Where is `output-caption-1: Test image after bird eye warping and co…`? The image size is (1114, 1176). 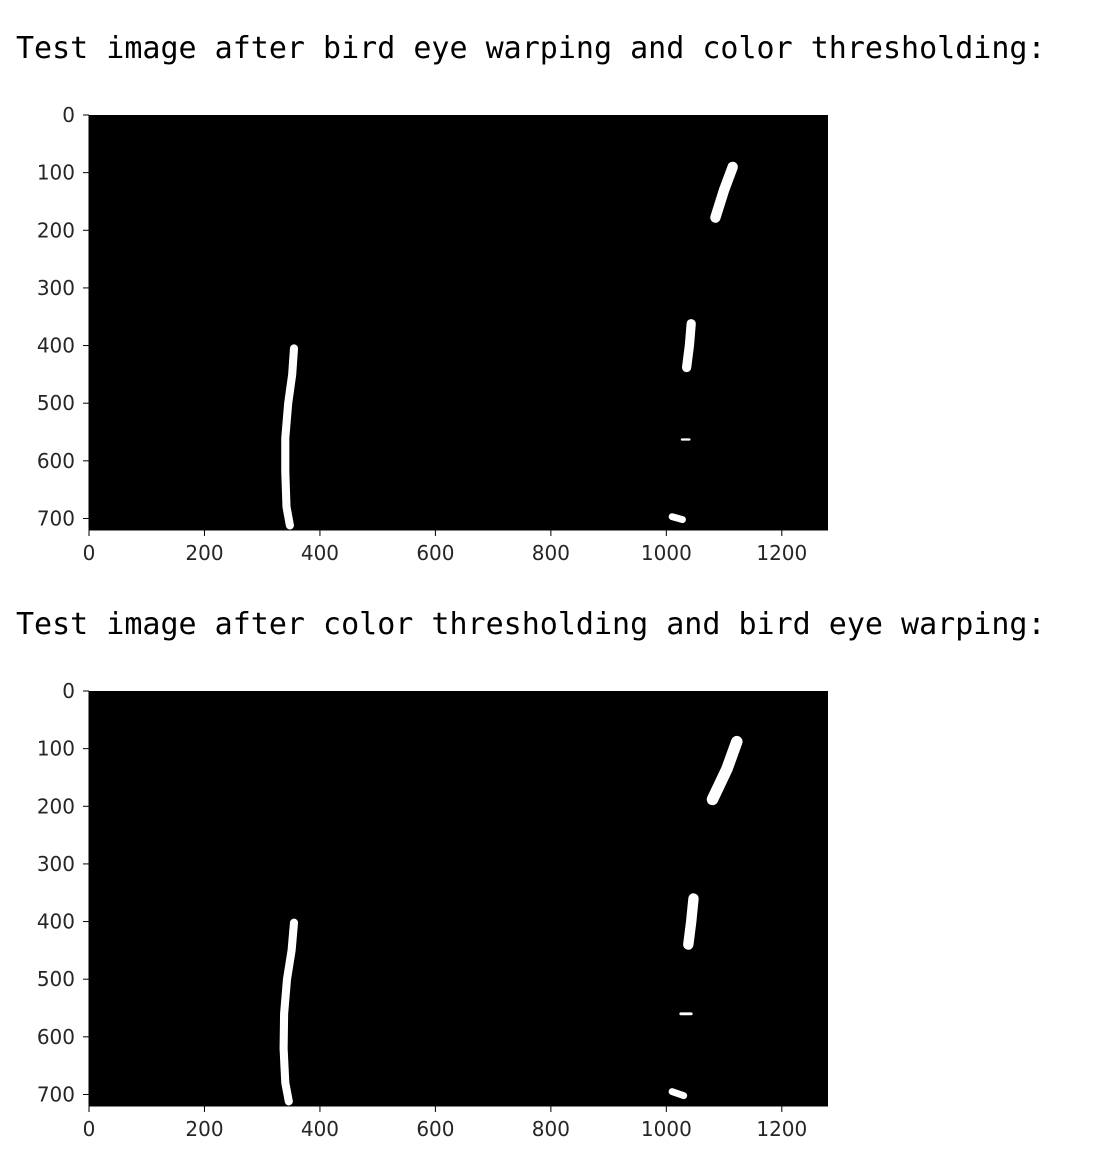
output-caption-1: Test image after bird eye warping and co… is located at coordinates (531, 48).